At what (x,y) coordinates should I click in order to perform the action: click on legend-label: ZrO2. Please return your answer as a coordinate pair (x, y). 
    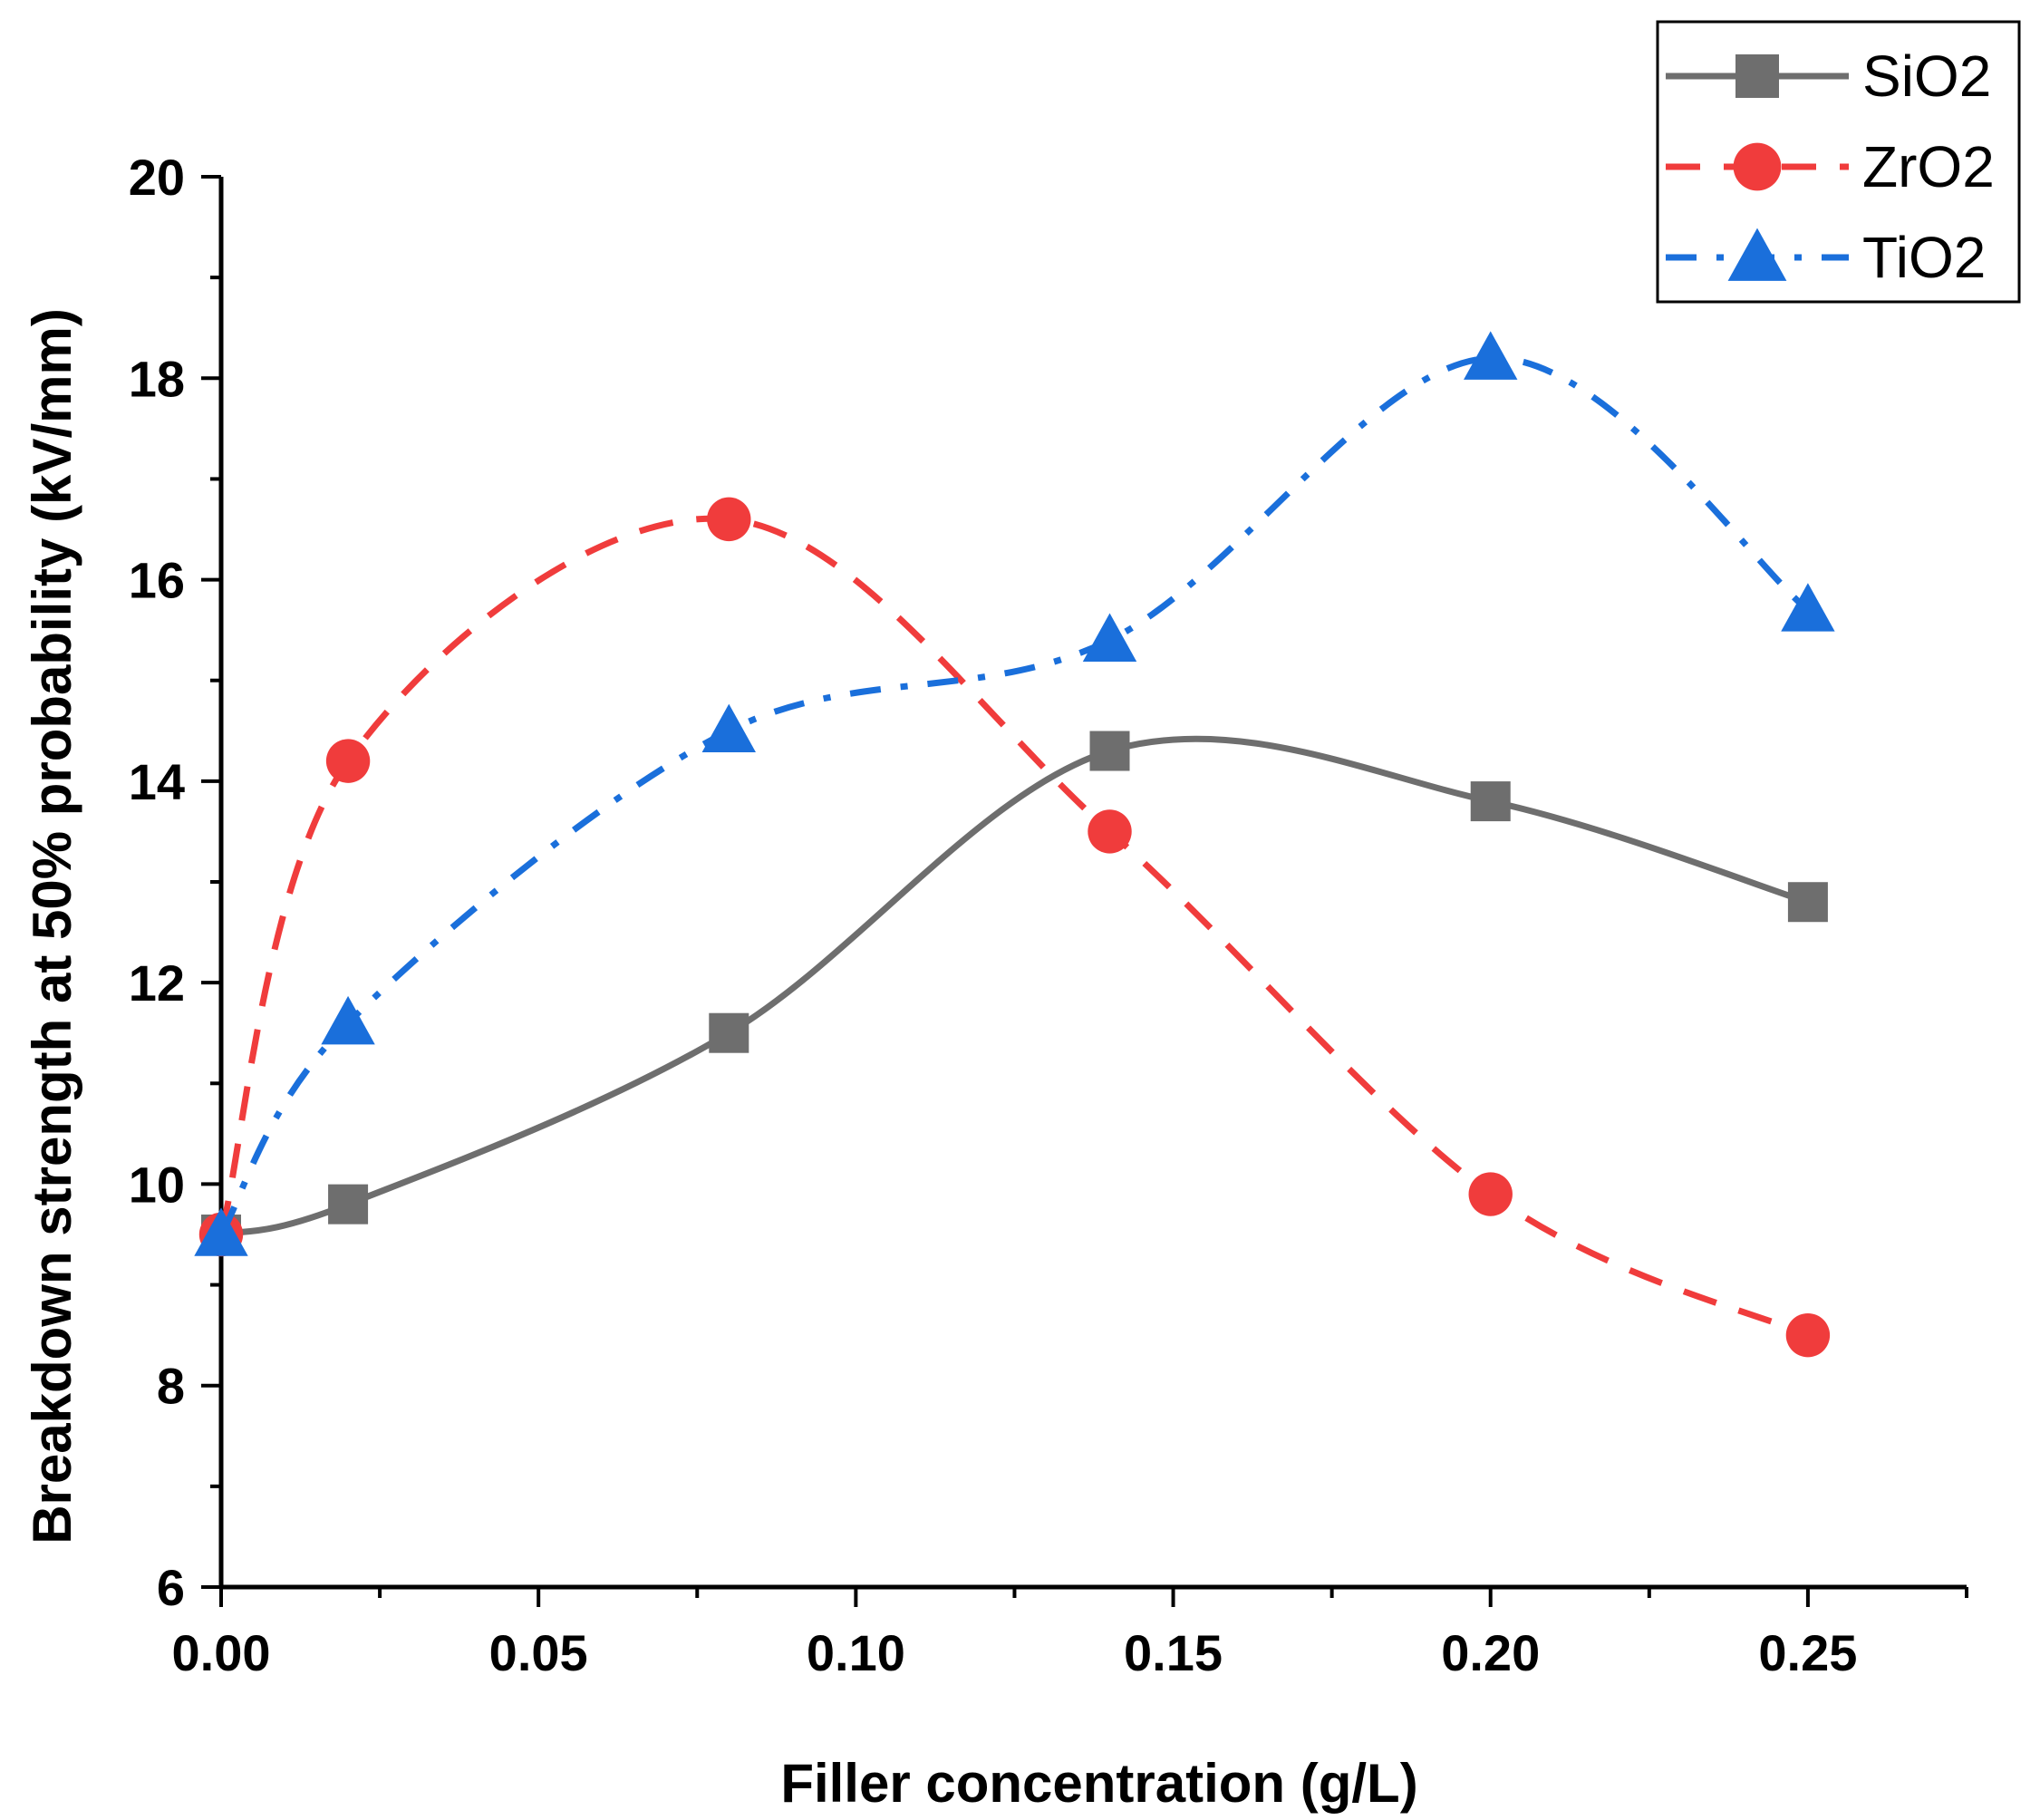
    Looking at the image, I should click on (1929, 166).